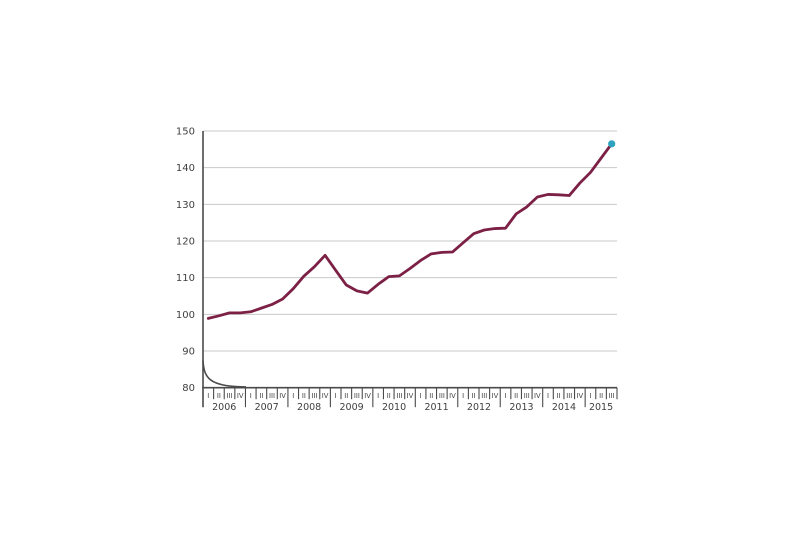 The height and width of the screenshot is (533, 800). Describe the element at coordinates (436, 407) in the screenshot. I see `year-label: 2011` at that location.